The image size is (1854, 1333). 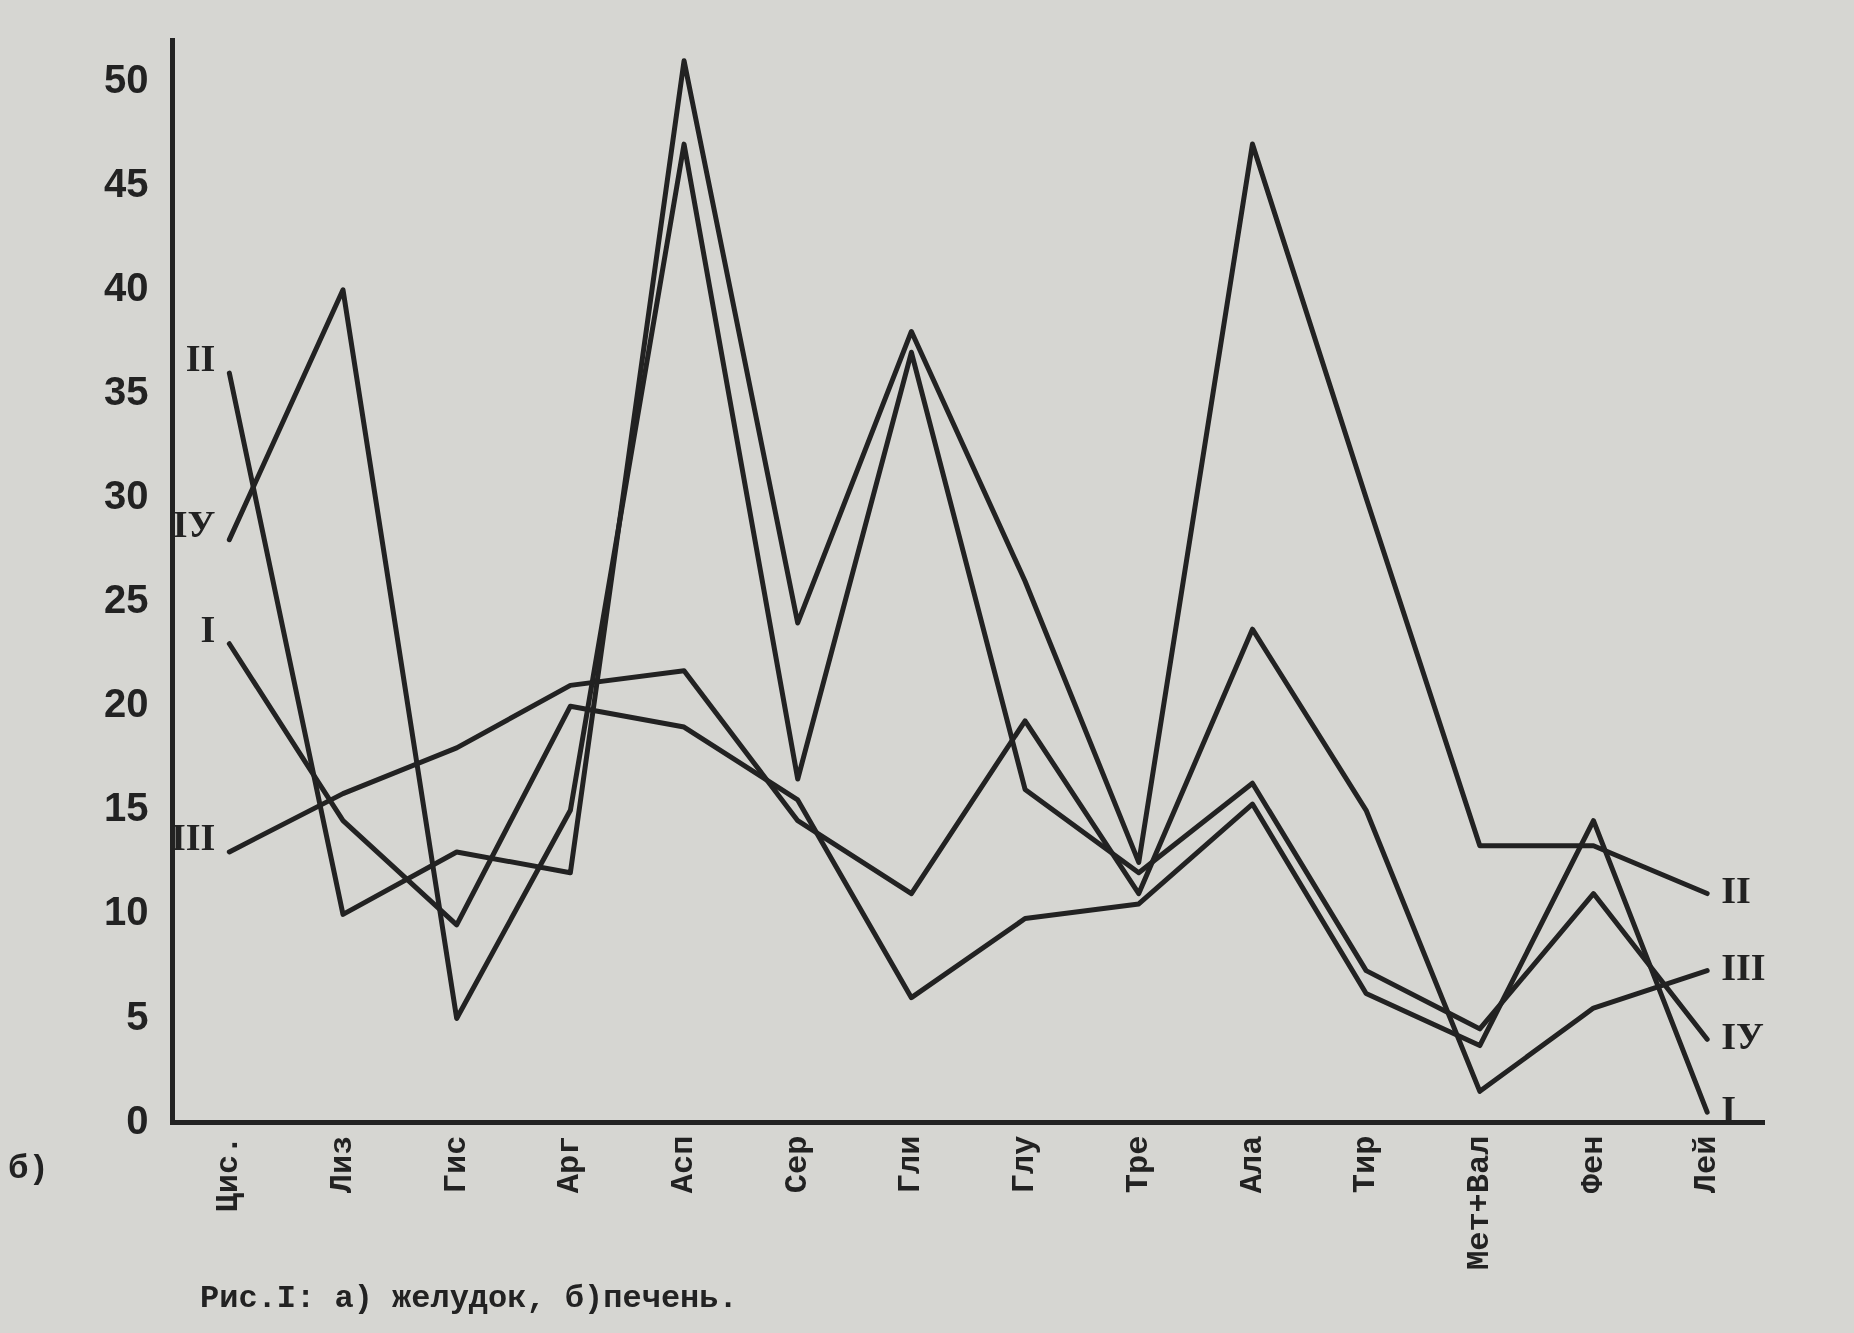 I want to click on text: III, so click(x=193, y=836).